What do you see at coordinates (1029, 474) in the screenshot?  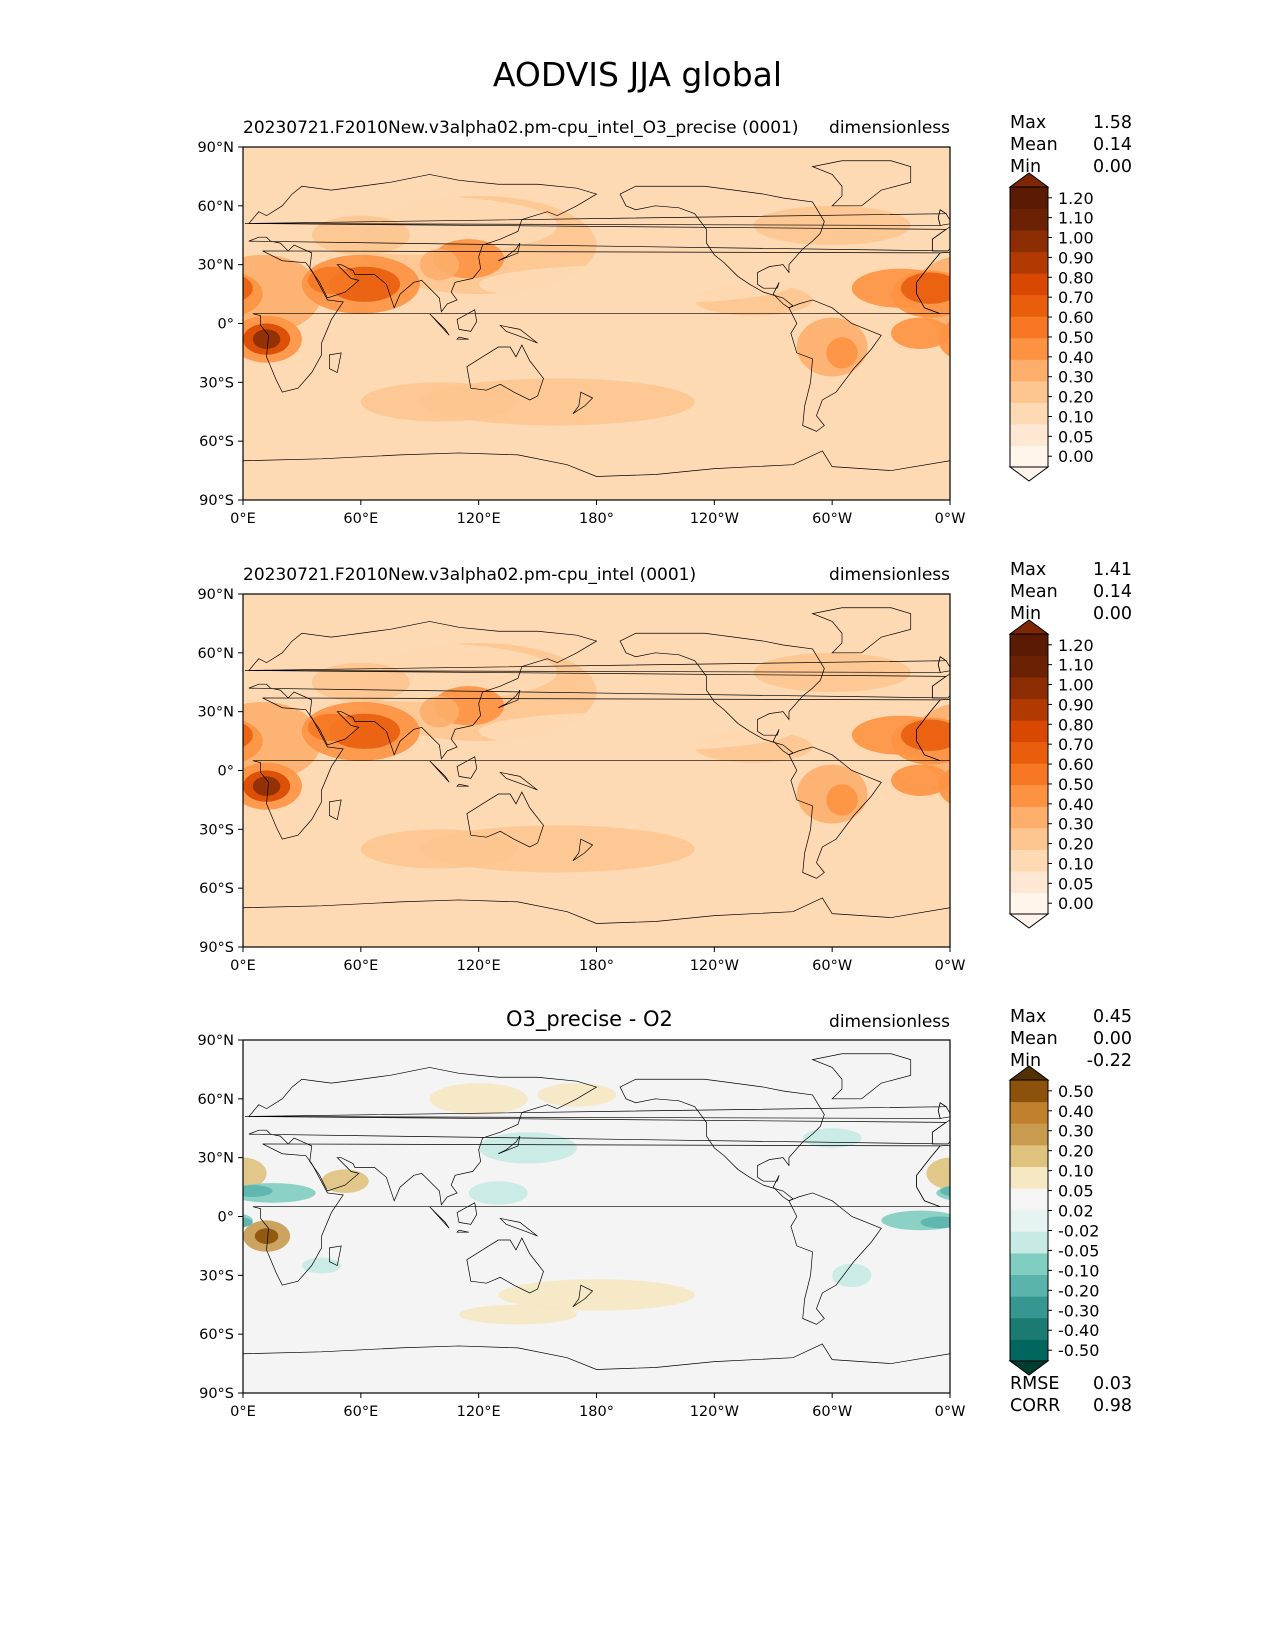 I see `colorbar-under-extension` at bounding box center [1029, 474].